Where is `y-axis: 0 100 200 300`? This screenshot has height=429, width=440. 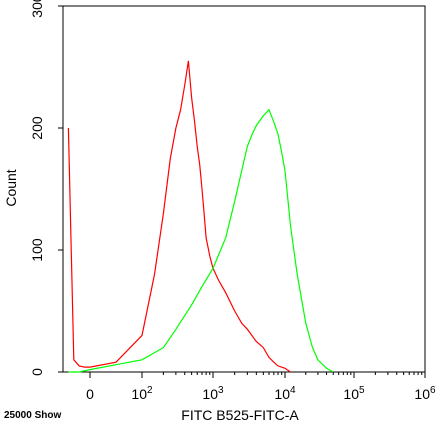 y-axis: 0 100 200 300 is located at coordinates (46, 188).